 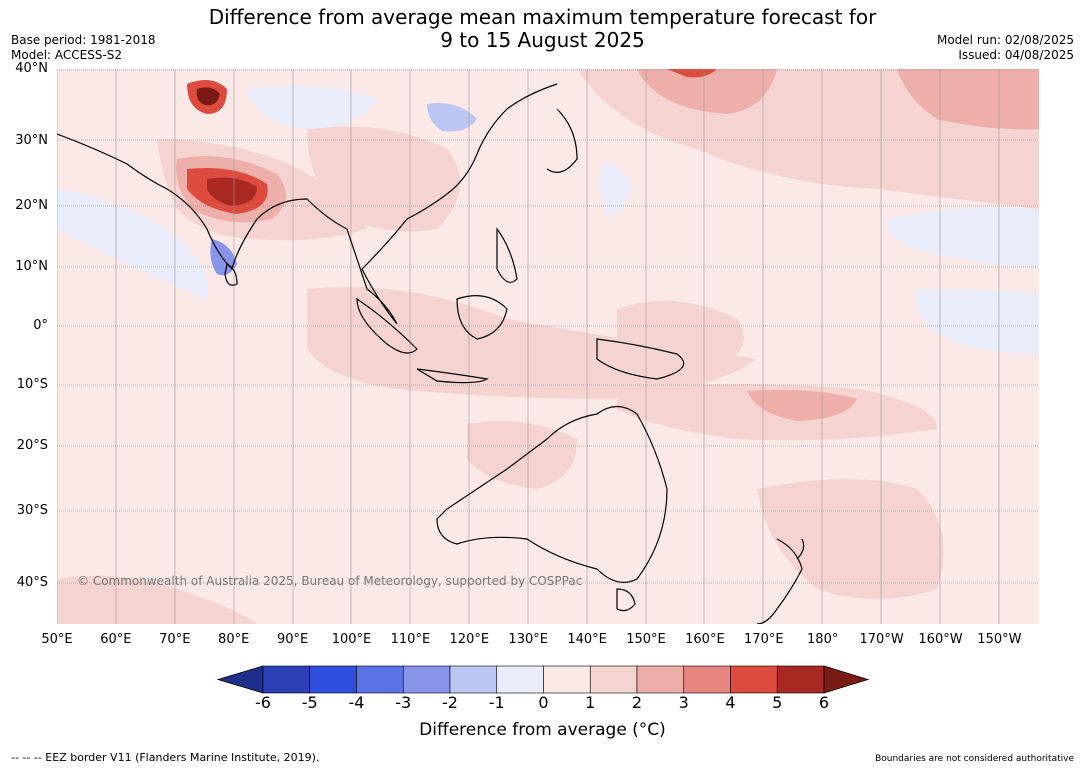 What do you see at coordinates (730, 702) in the screenshot?
I see `colorbar-tick-label: 4` at bounding box center [730, 702].